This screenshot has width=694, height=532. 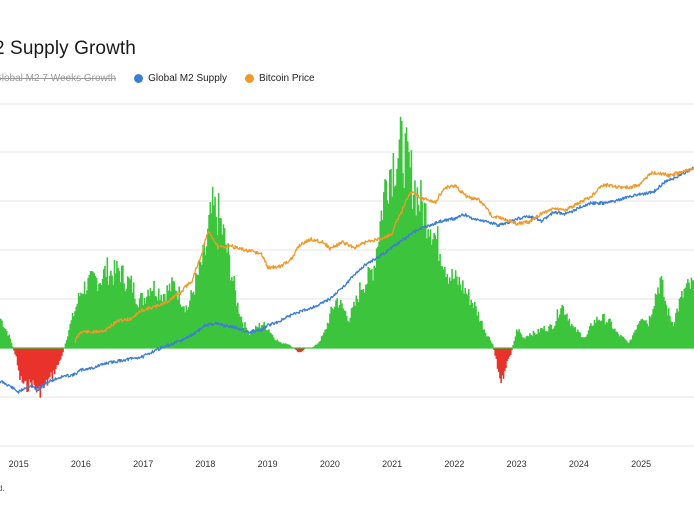 What do you see at coordinates (205, 464) in the screenshot?
I see `x-tick-label: 2018` at bounding box center [205, 464].